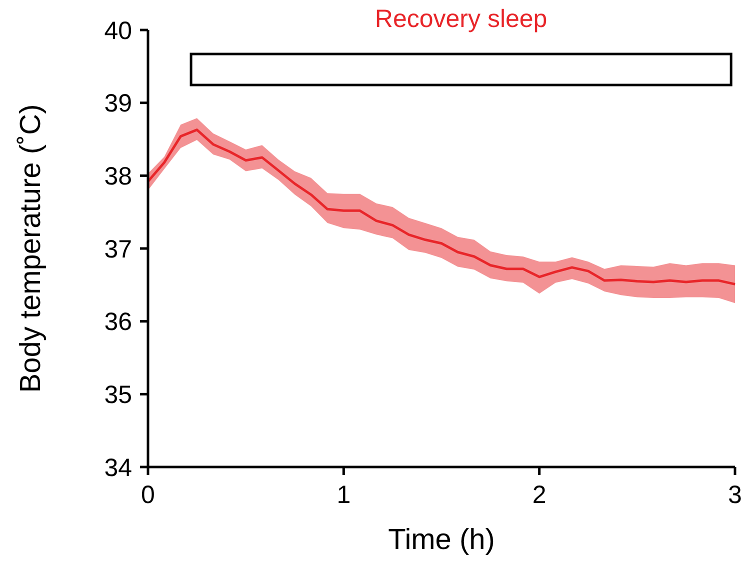 This screenshot has height=576, width=748. I want to click on y-tick-label: 36, so click(118, 322).